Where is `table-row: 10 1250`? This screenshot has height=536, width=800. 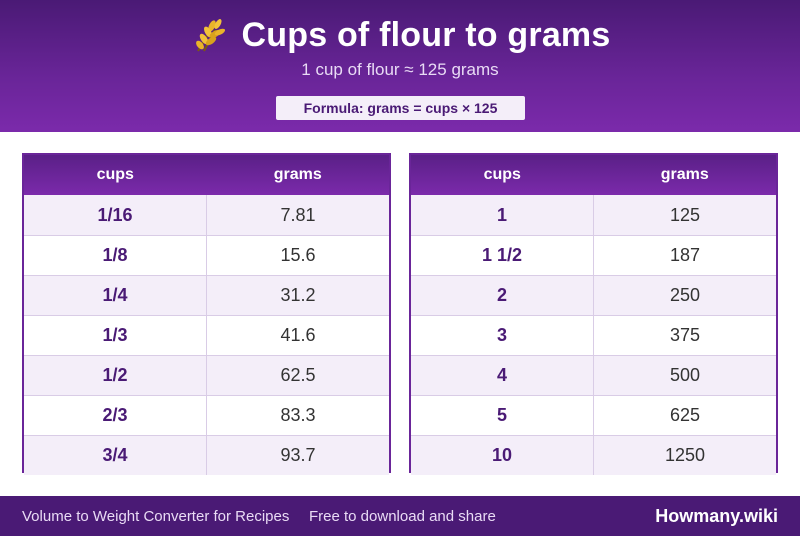
table-row: 10 1250 is located at coordinates (593, 455).